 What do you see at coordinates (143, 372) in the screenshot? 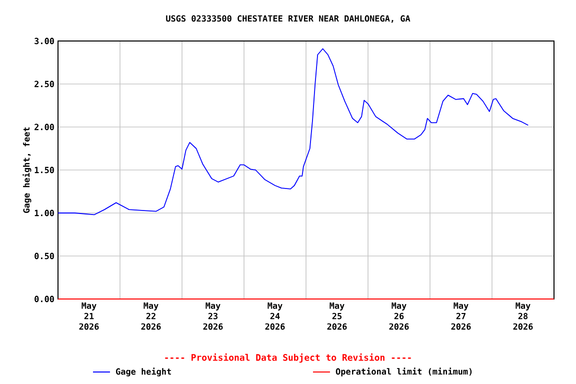
I see `legend-label: Gage height` at bounding box center [143, 372].